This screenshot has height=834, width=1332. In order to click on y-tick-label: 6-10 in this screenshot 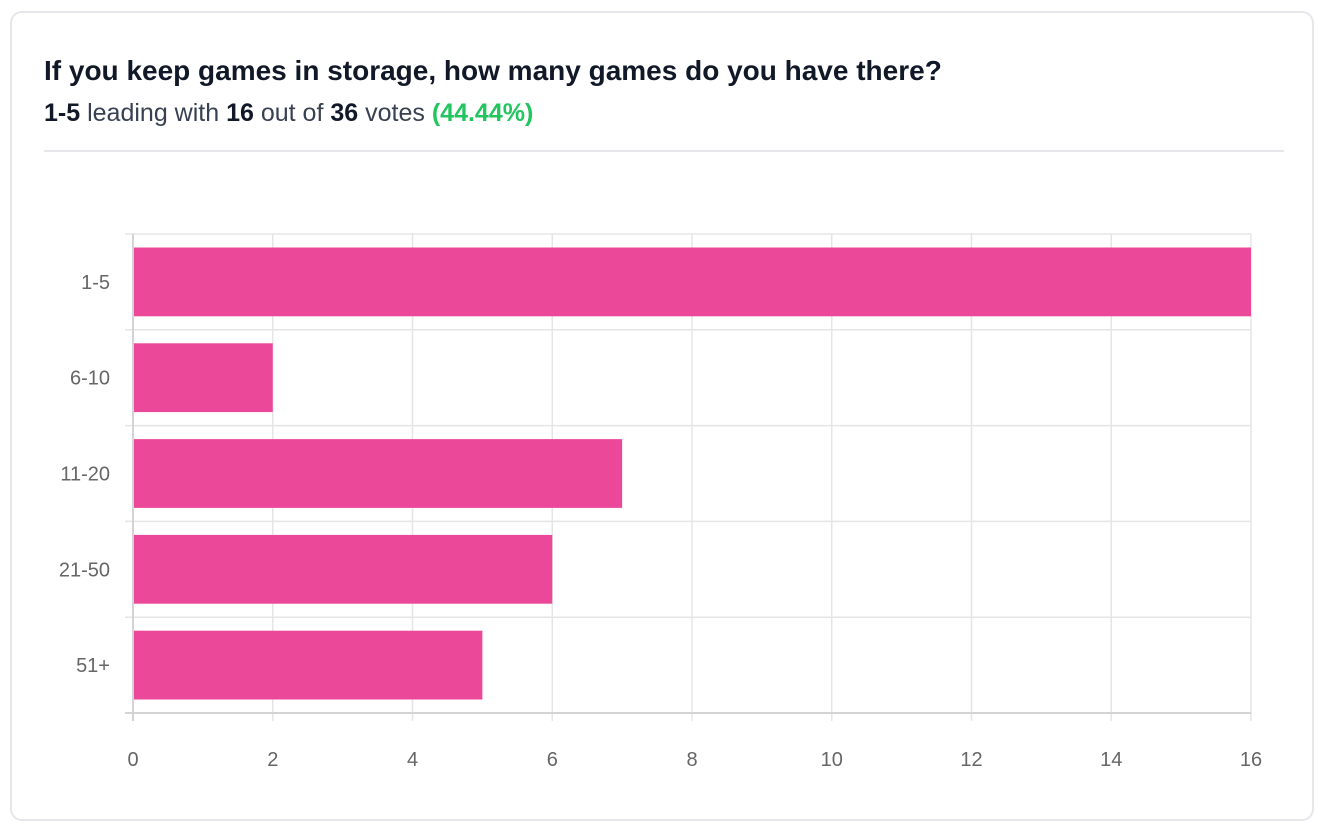, I will do `click(90, 379)`.